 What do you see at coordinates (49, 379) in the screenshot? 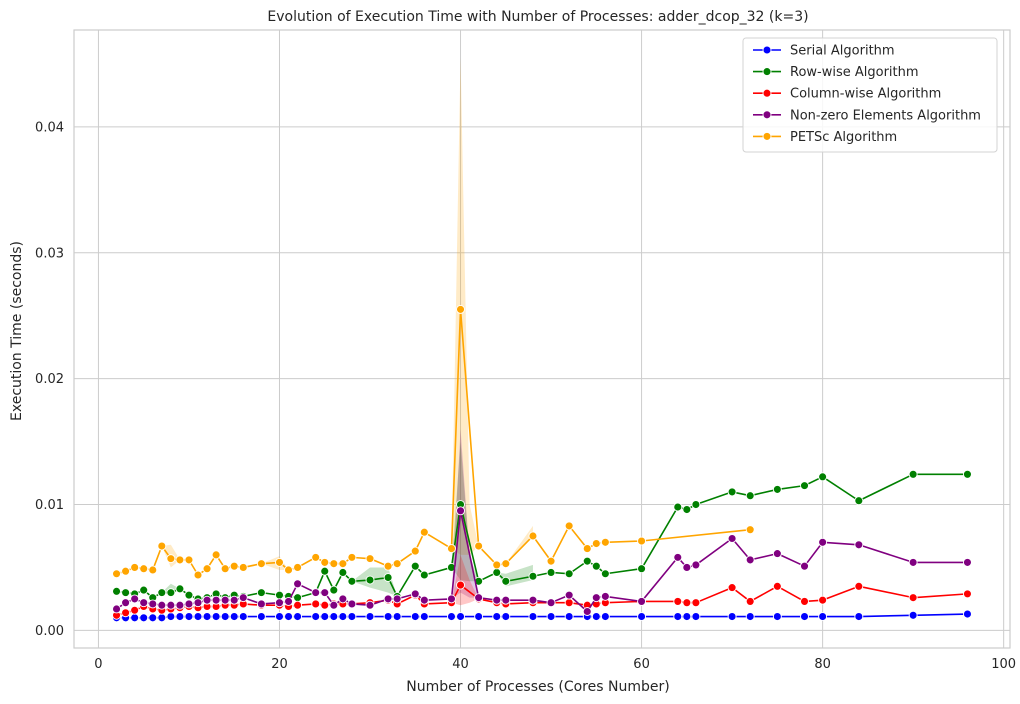
I see `y-axis-ticks: 0.00 0.01 0.02 0.03 0.04` at bounding box center [49, 379].